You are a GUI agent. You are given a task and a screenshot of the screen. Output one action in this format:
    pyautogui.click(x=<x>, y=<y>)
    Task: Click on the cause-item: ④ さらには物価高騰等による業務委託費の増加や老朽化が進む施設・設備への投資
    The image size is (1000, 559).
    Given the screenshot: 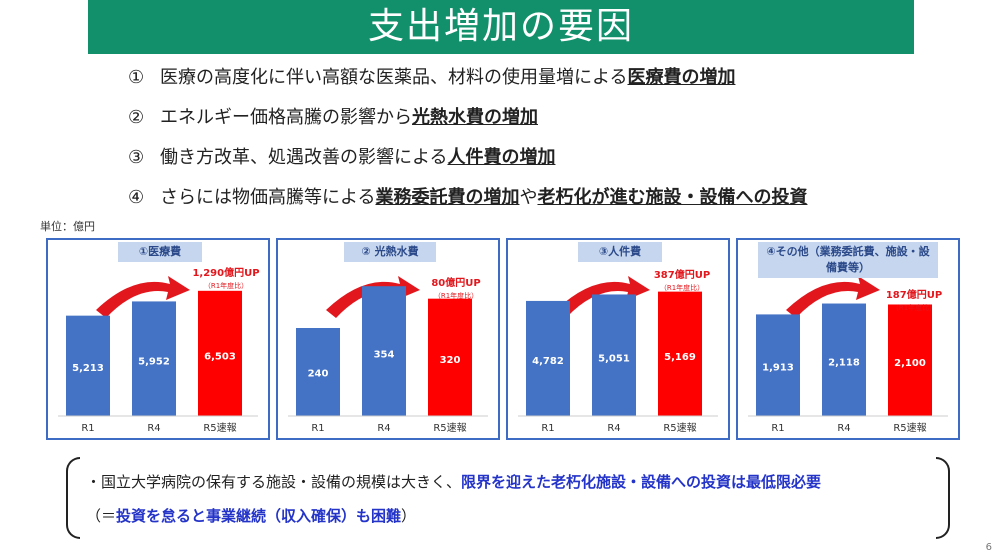 What is the action you would take?
    pyautogui.click(x=528, y=202)
    